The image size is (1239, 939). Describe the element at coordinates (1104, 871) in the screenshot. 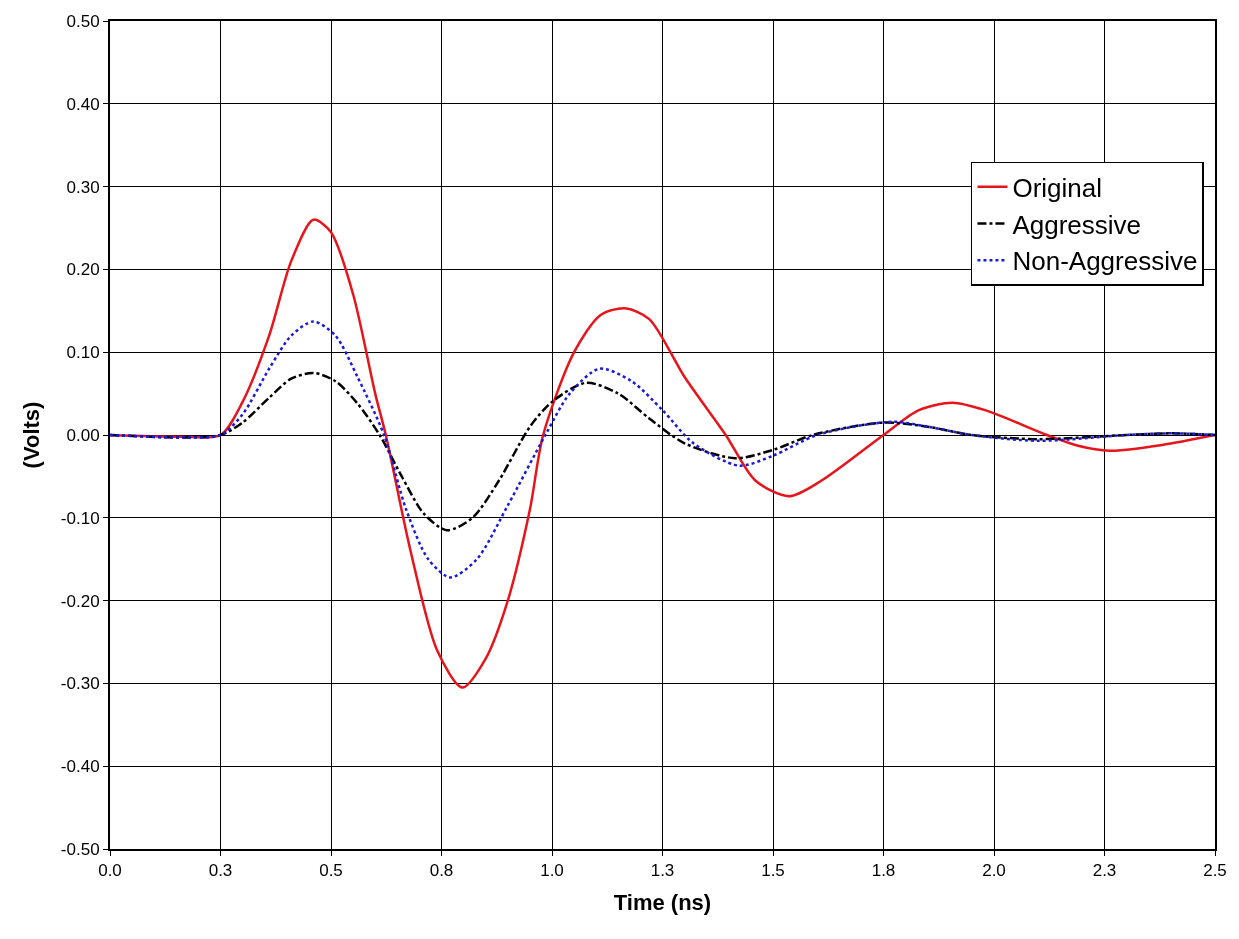

I see `x-tick-label: 2.3` at that location.